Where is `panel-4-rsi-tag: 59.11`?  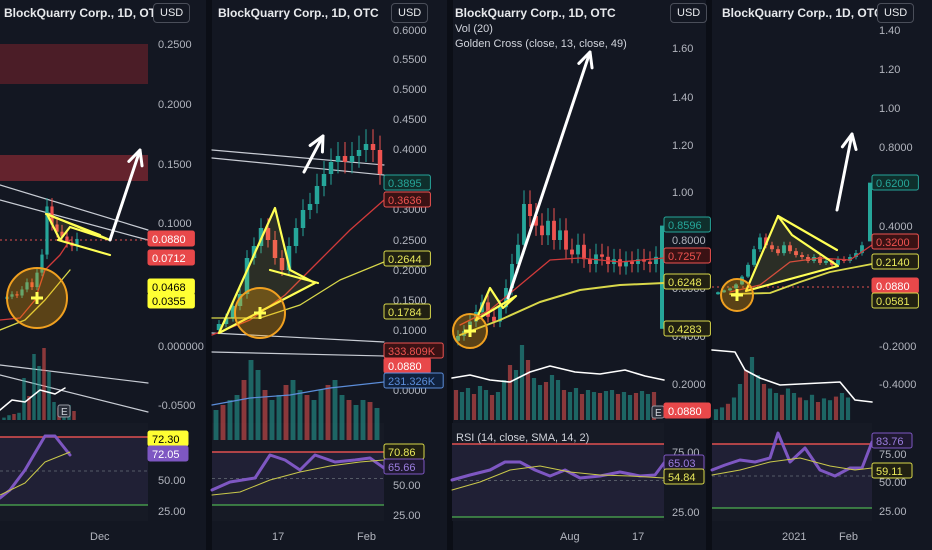
panel-4-rsi-tag: 59.11 is located at coordinates (892, 470).